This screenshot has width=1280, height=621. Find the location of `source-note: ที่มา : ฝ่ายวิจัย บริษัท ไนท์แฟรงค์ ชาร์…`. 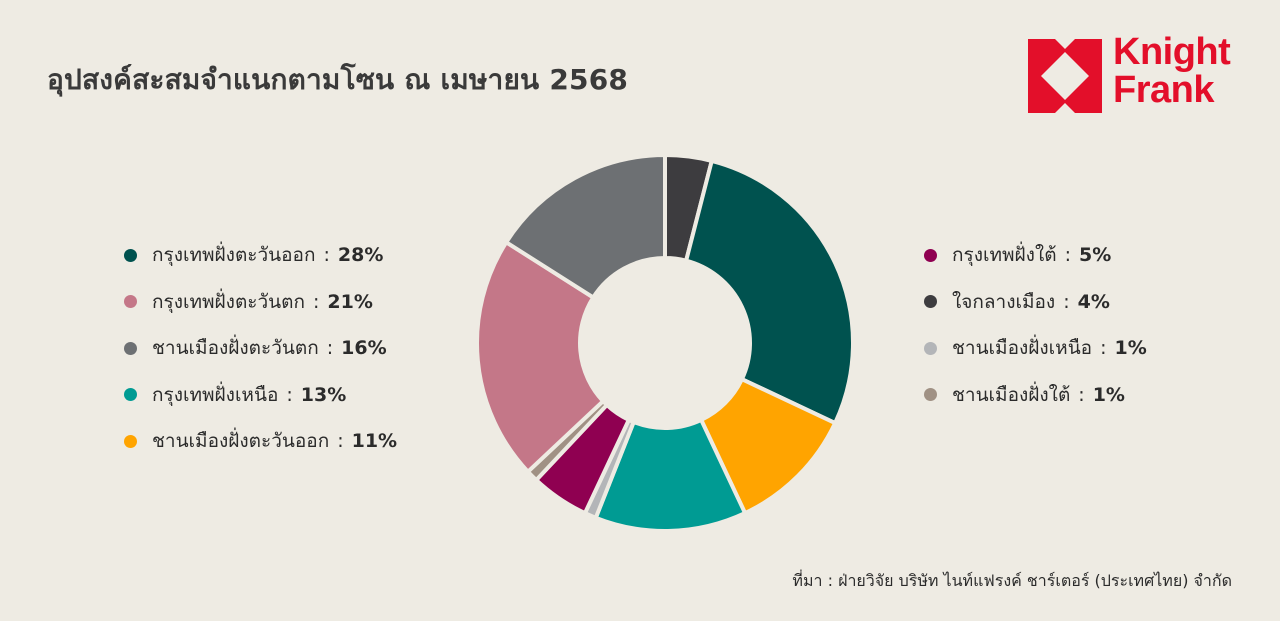

source-note: ที่มา : ฝ่ายวิจัย บริษัท ไนท์แฟรงค์ ชาร์… is located at coordinates (1012, 580).